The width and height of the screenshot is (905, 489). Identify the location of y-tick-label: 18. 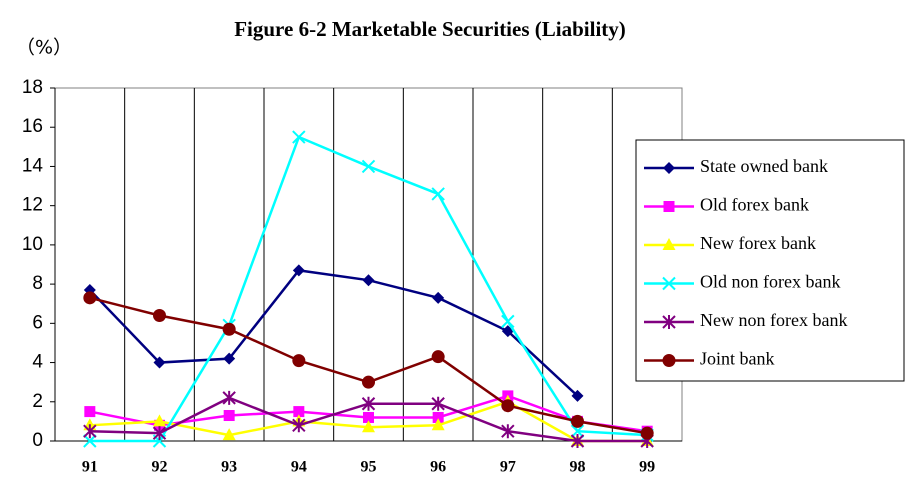
(32, 87).